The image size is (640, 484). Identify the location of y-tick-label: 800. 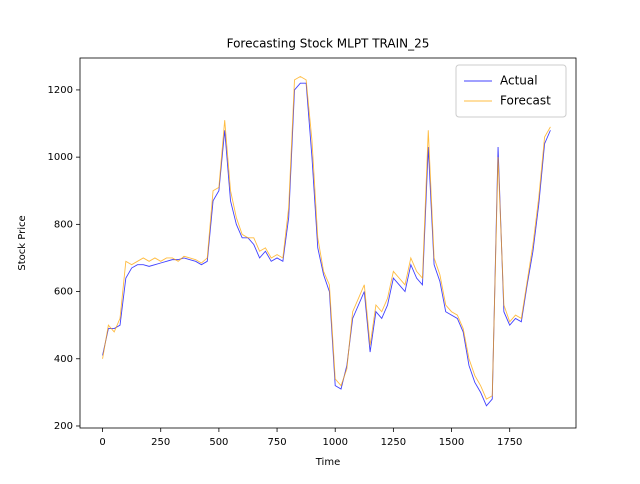
(63, 224).